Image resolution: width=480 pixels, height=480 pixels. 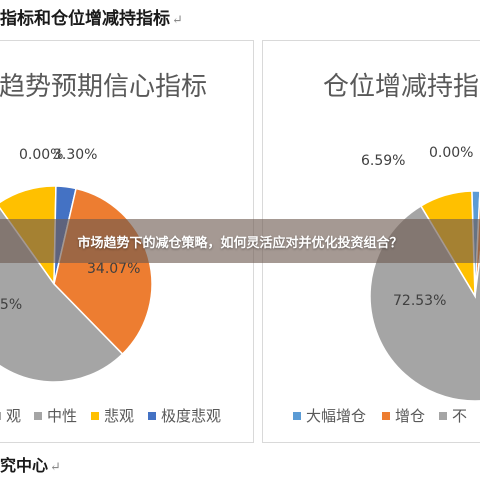 I want to click on article-banner: 市场趋势下的减仓策略，如何灵活应对并优化投资组合？, so click(x=240, y=241).